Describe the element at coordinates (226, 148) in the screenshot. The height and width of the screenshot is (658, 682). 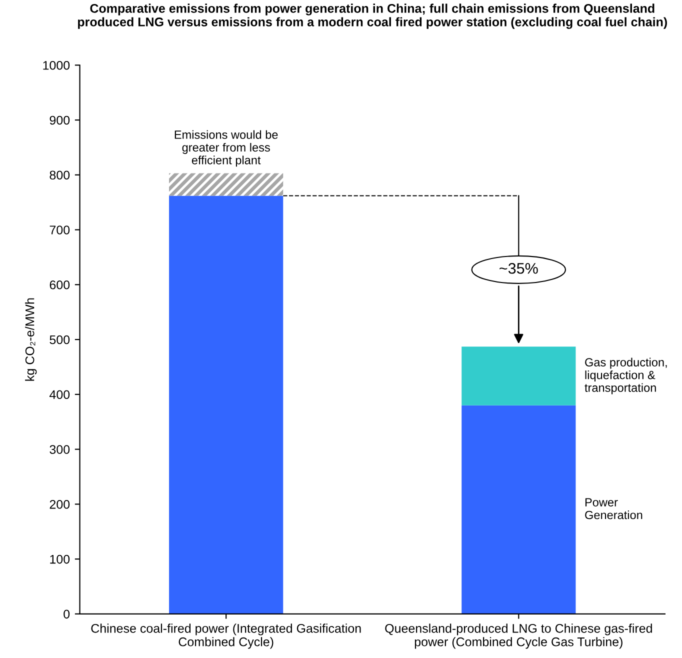
I see `series-label: Emissions would be greater from less efficient plant` at that location.